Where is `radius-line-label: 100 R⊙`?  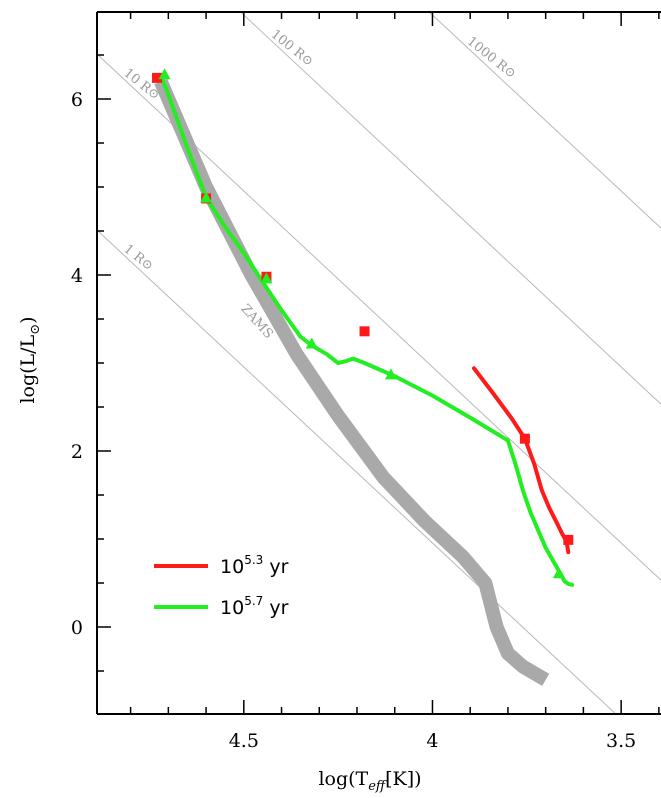 radius-line-label: 100 R⊙ is located at coordinates (292, 48).